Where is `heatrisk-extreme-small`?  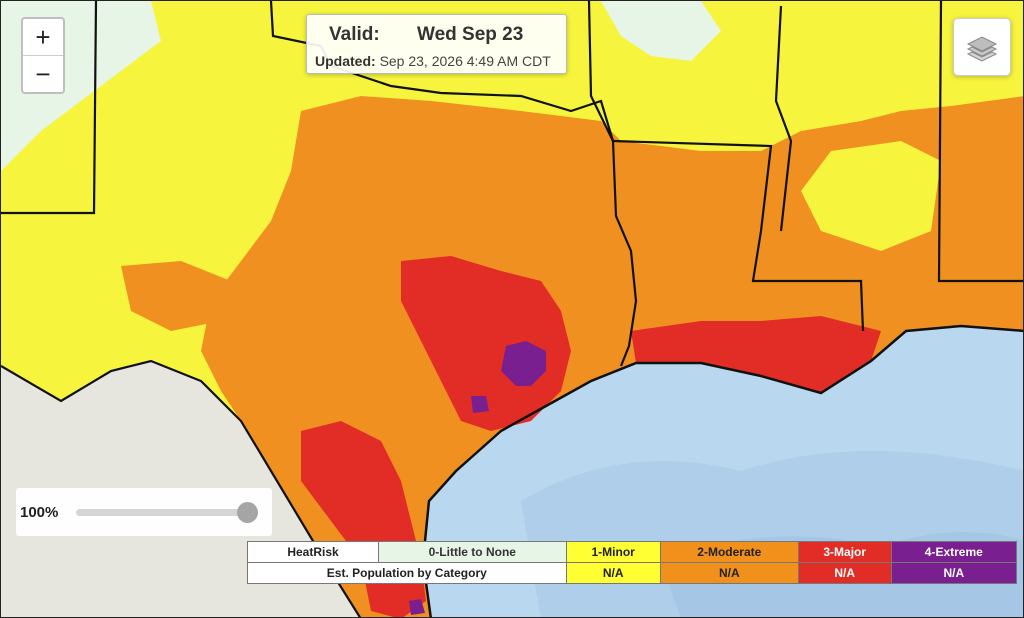
heatrisk-extreme-small is located at coordinates (480, 404).